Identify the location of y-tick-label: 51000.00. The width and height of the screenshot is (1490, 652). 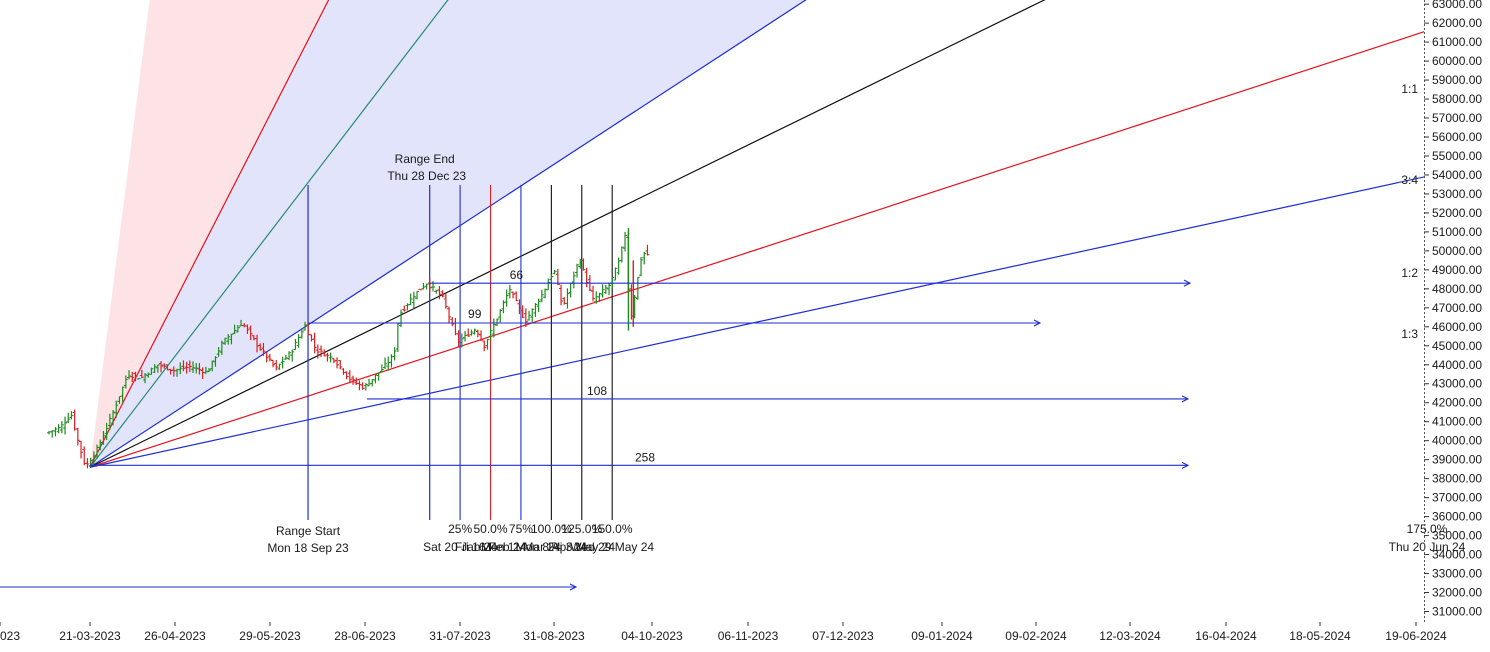
(1457, 232).